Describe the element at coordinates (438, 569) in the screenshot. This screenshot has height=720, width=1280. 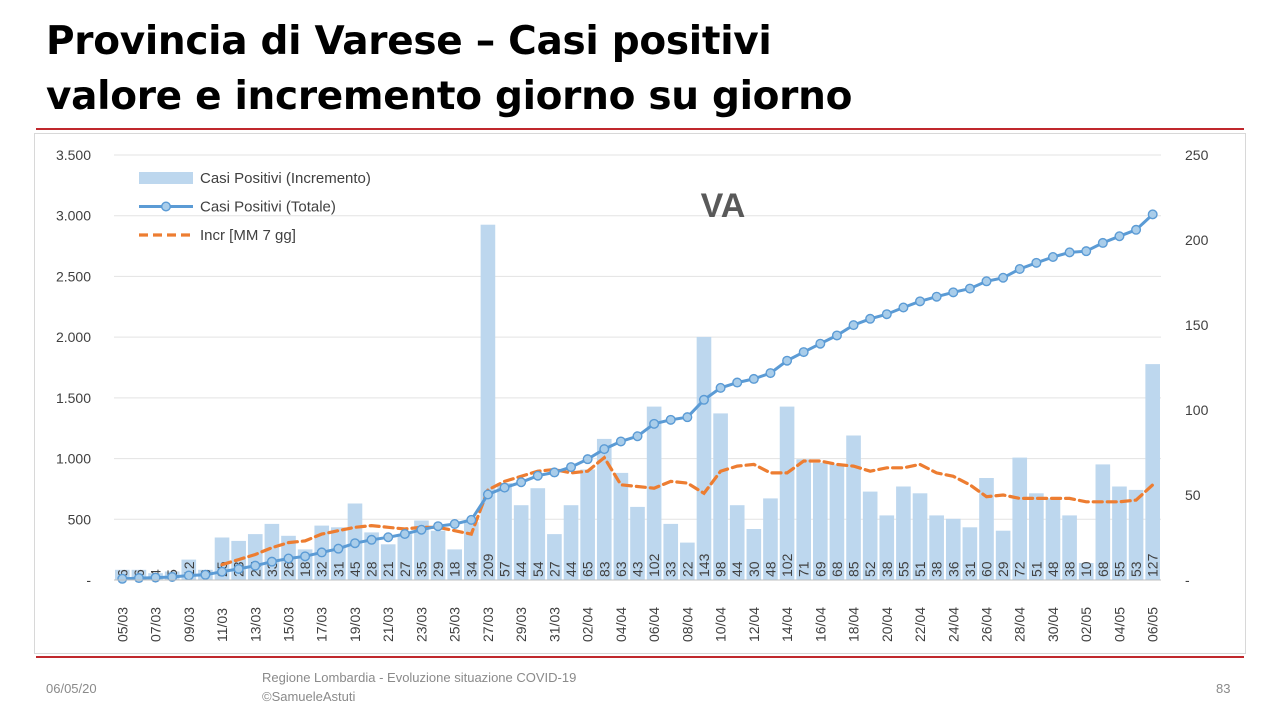
I see `bar-data-label: 29` at that location.